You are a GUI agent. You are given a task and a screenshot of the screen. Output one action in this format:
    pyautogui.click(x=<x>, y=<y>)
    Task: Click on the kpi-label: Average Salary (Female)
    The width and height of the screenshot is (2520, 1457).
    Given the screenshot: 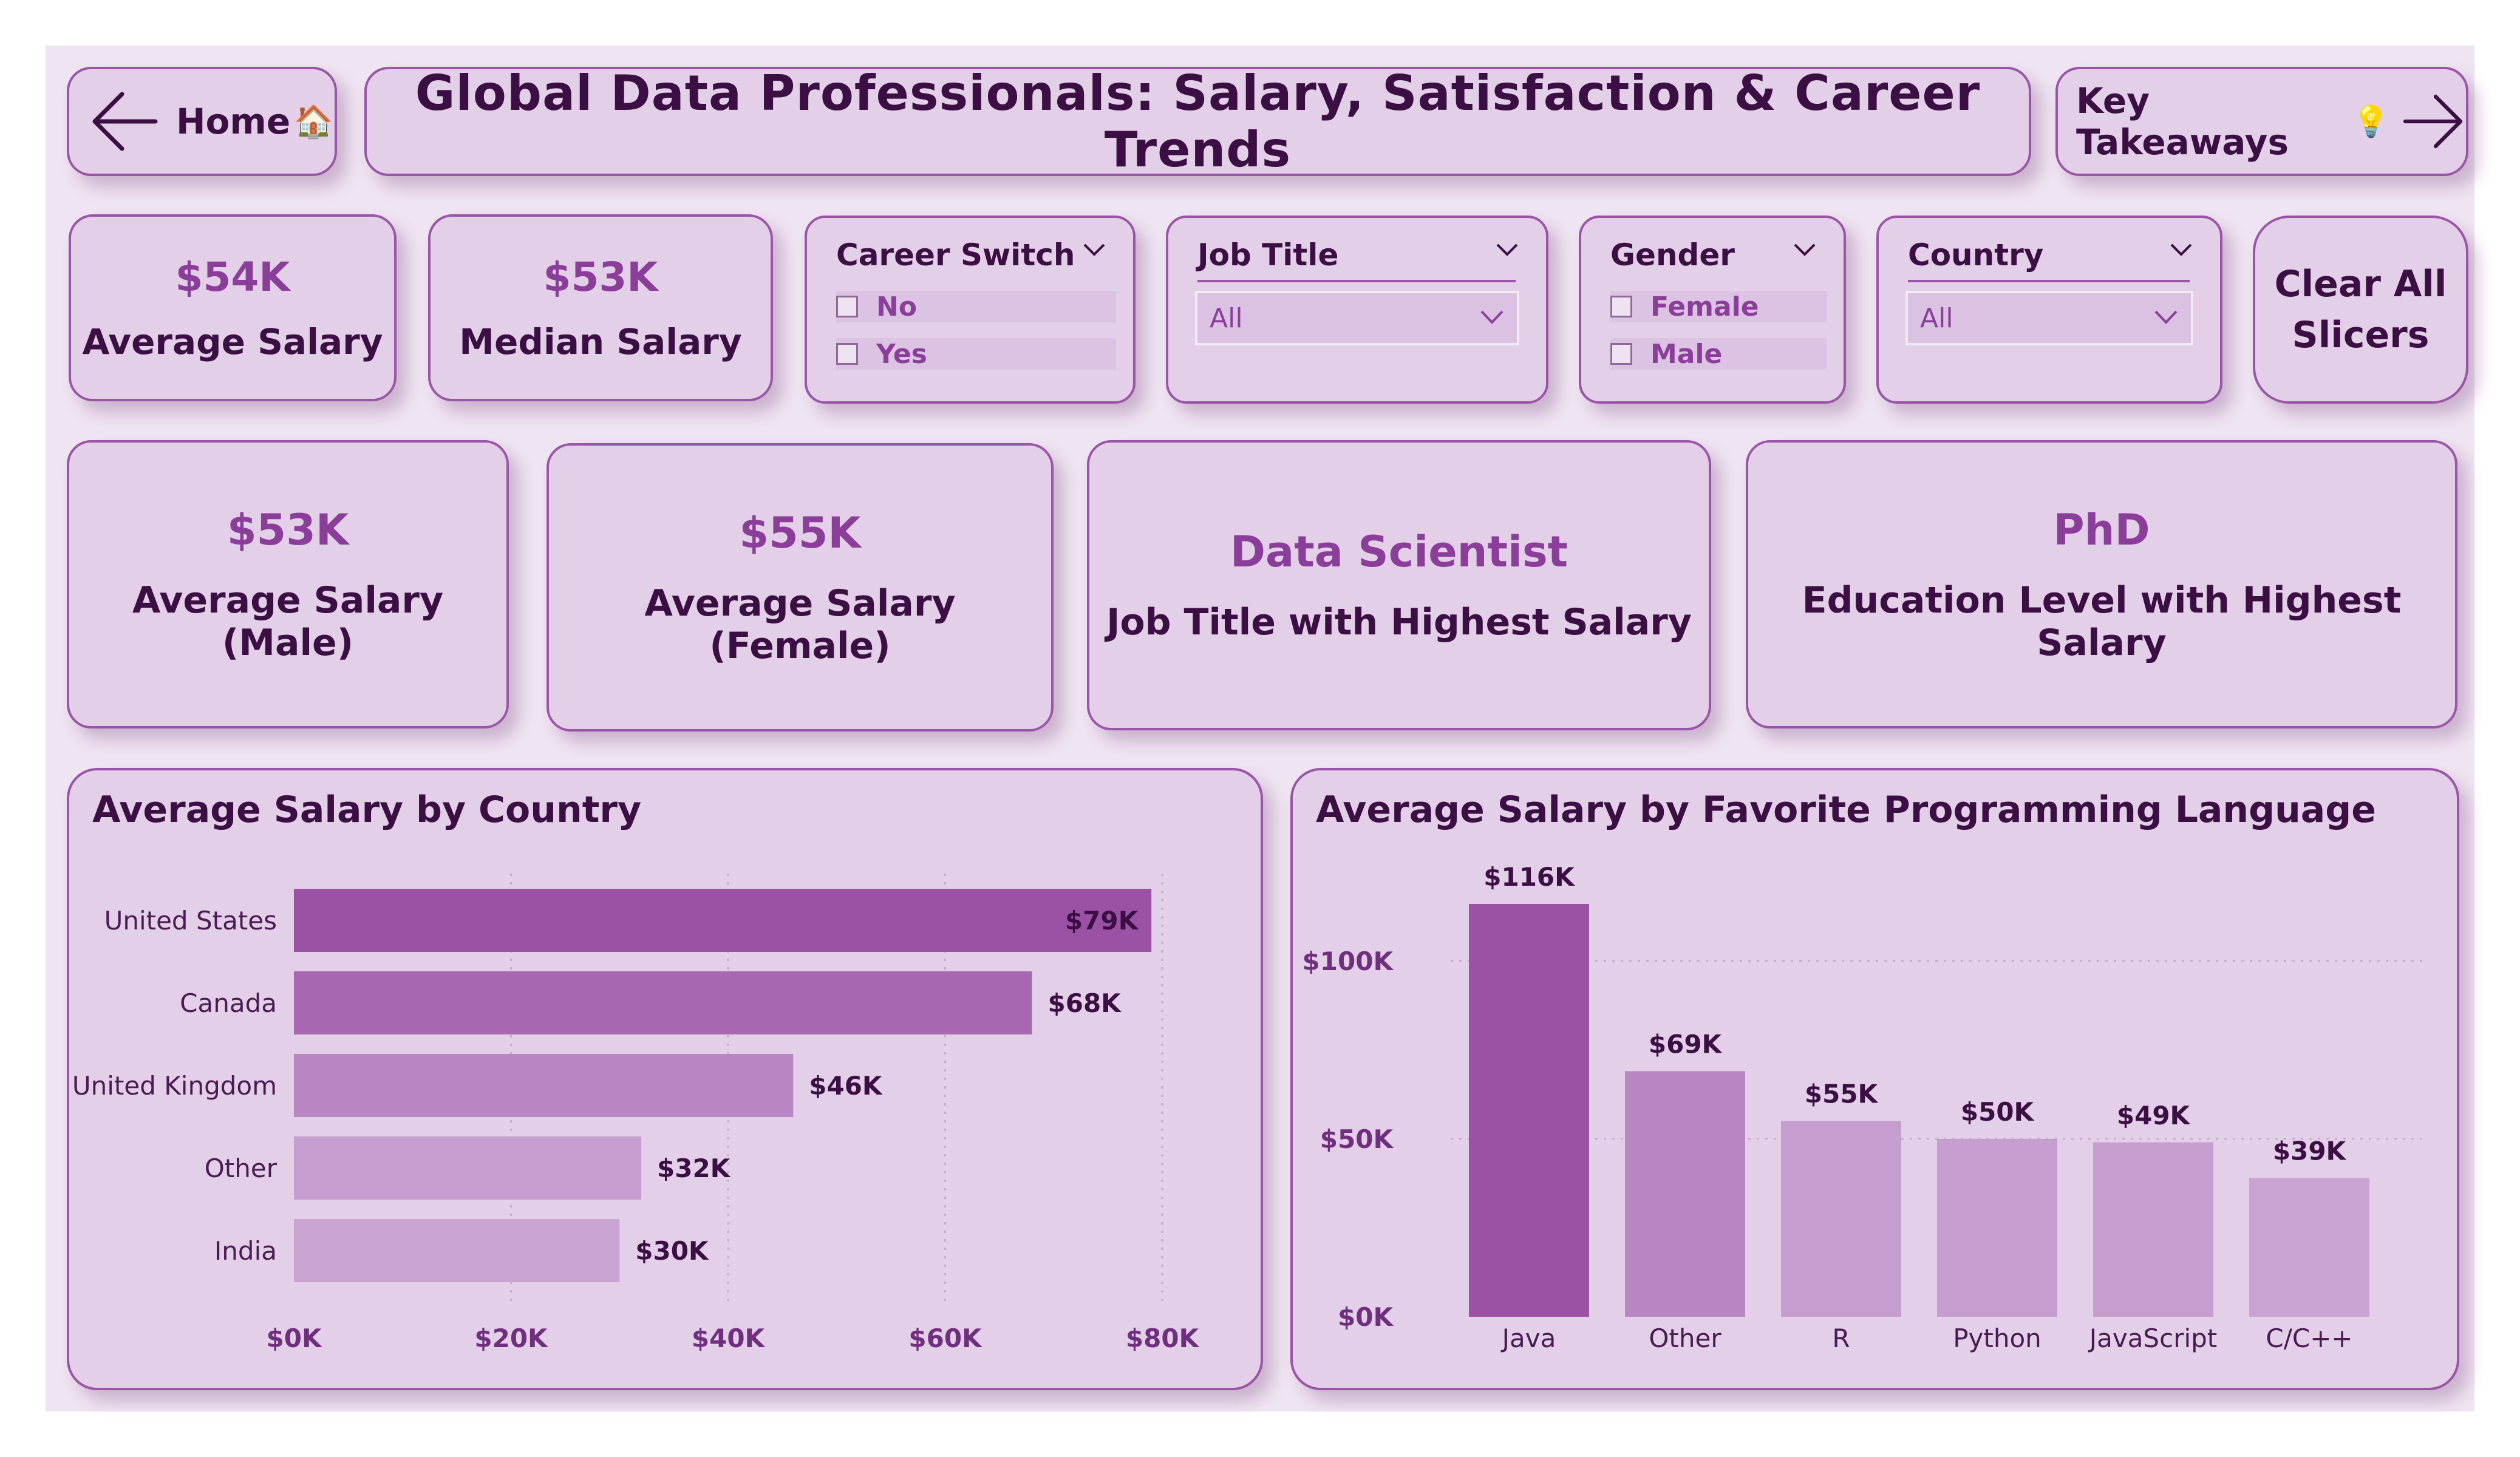 What is the action you would take?
    pyautogui.click(x=800, y=624)
    